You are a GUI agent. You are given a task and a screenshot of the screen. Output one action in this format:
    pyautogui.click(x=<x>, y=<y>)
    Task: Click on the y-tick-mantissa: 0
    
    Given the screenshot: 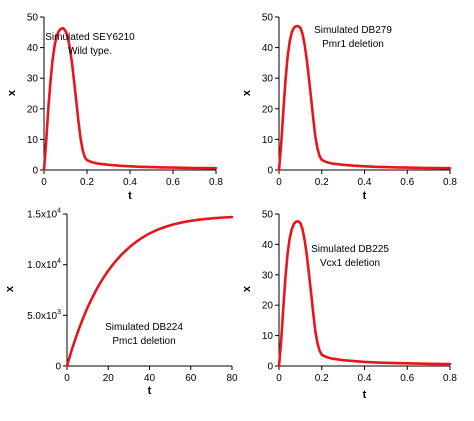 What is the action you would take?
    pyautogui.click(x=58, y=367)
    